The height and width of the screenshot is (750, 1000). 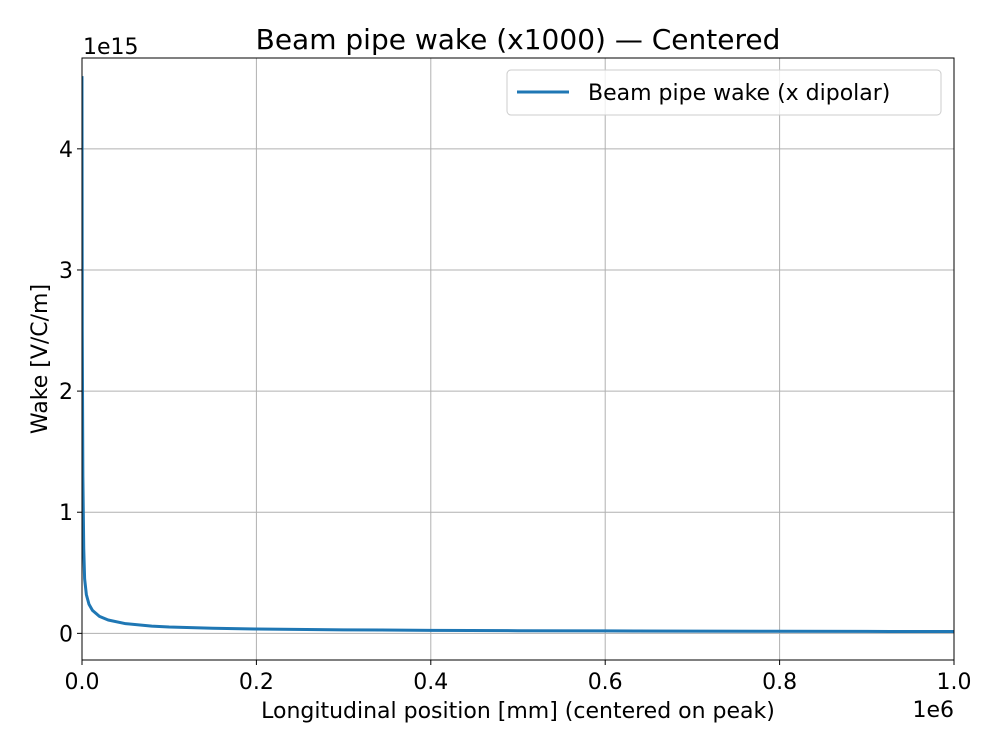 What do you see at coordinates (933, 710) in the screenshot?
I see `x-axis-offset-text: 1e6` at bounding box center [933, 710].